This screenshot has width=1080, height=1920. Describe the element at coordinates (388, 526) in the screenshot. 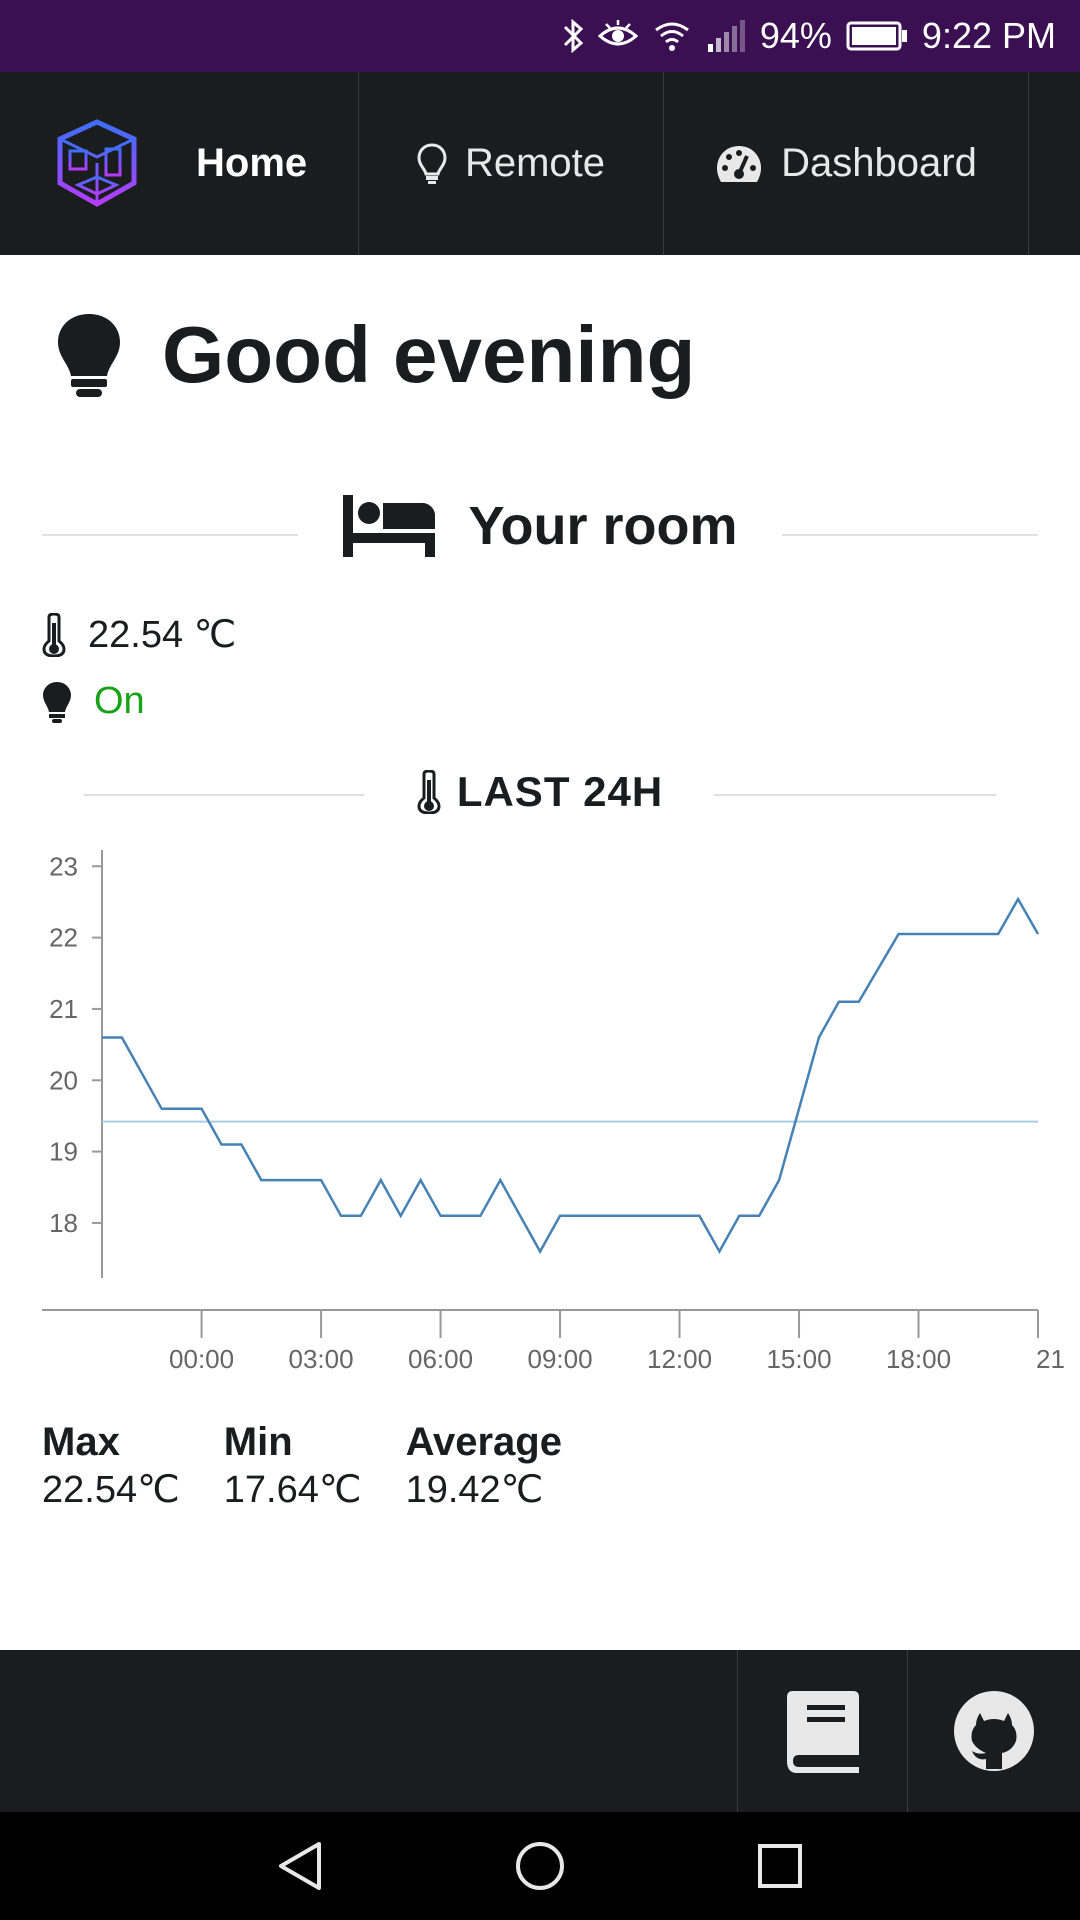

I see `bed-icon` at that location.